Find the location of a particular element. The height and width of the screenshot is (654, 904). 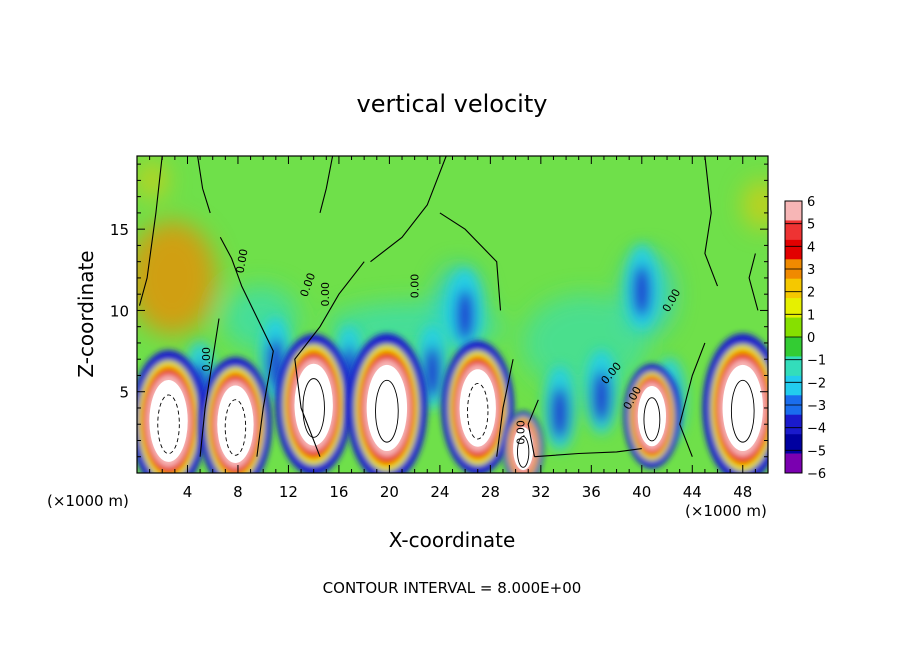

colorbar-label: −1 is located at coordinates (816, 361).